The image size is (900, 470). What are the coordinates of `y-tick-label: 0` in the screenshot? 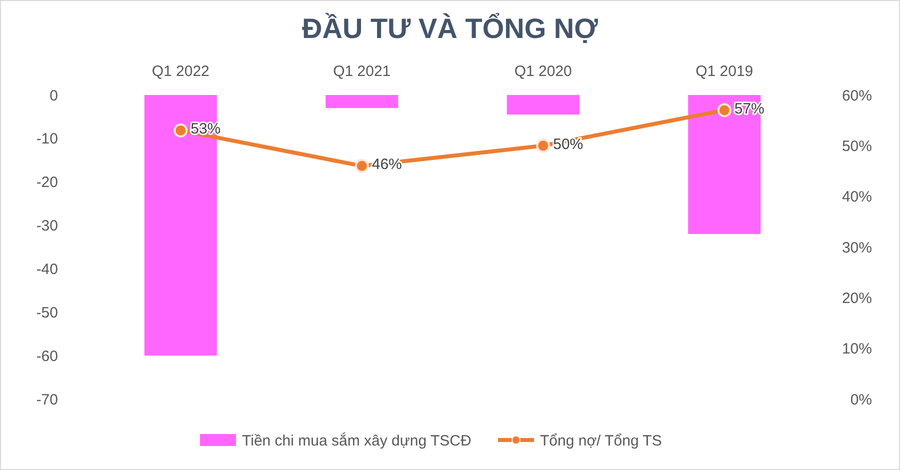 It's located at (54, 95).